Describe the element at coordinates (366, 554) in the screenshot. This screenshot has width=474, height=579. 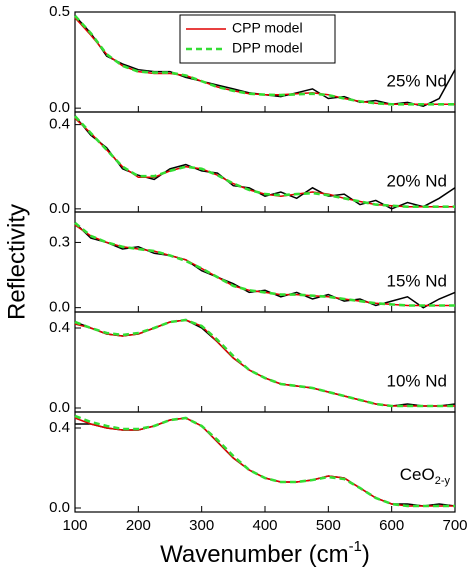
I see `x-axis-label-part: )` at that location.